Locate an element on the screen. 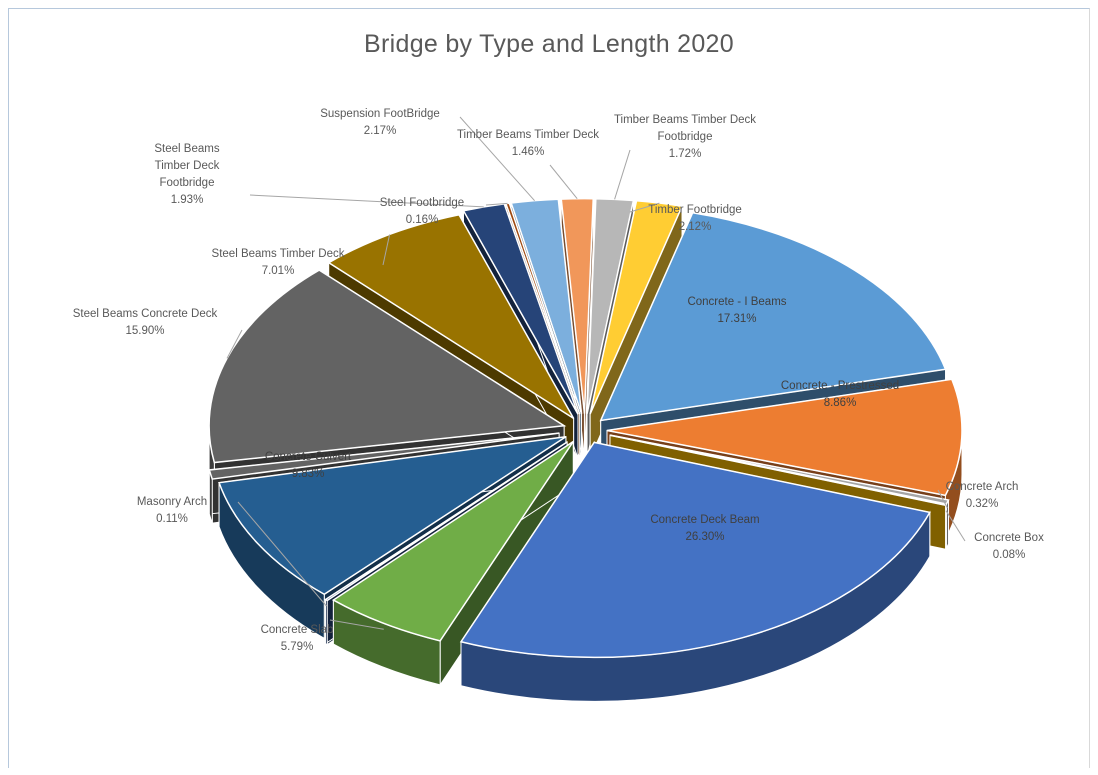 The width and height of the screenshot is (1098, 775). data-label-value-timber-beams-timber-deck-footbridge: 1.72% is located at coordinates (685, 154).